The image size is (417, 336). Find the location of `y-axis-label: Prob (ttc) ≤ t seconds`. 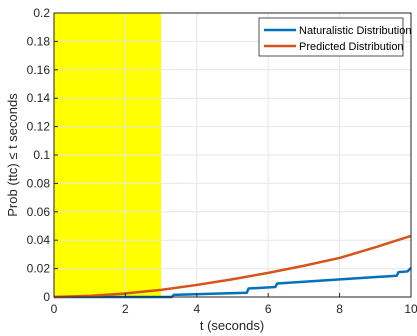

y-axis-label: Prob (ttc) ≤ t seconds is located at coordinates (12, 155).